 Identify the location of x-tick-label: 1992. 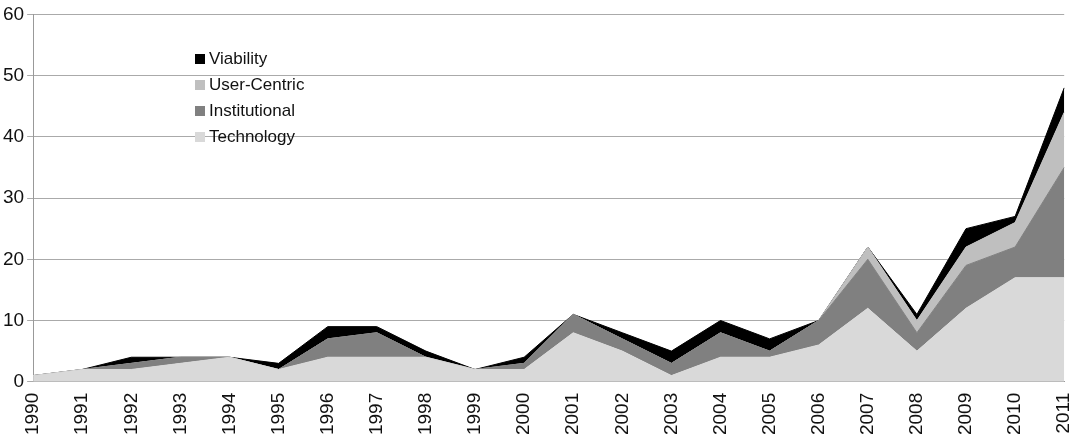
(130, 414).